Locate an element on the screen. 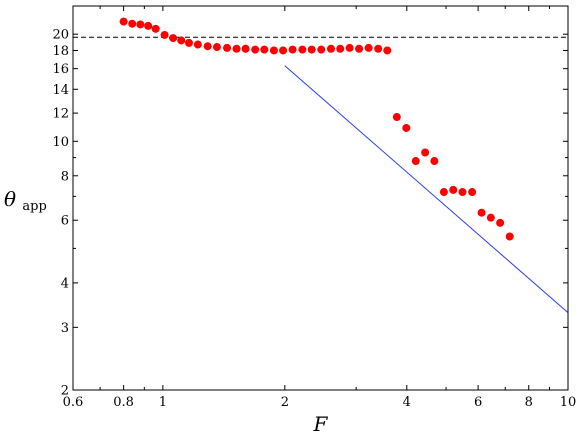 Image resolution: width=581 pixels, height=437 pixels. x-tick-label: 8 is located at coordinates (529, 402).